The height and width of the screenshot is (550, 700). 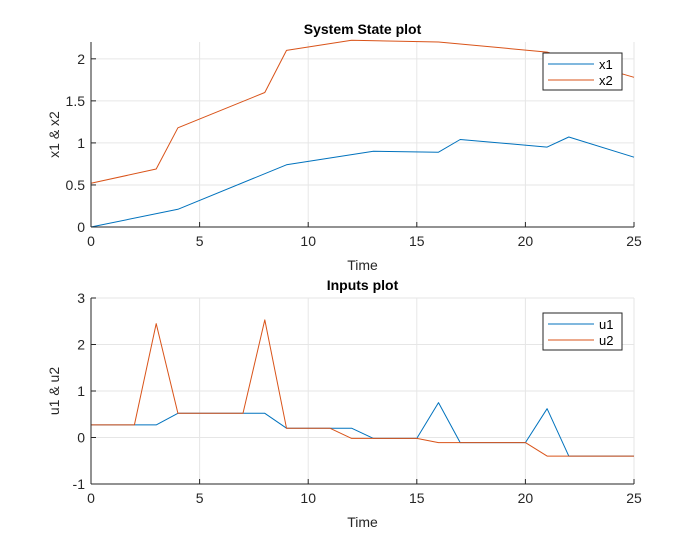 I want to click on chart-title: Inputs plot, so click(x=363, y=285).